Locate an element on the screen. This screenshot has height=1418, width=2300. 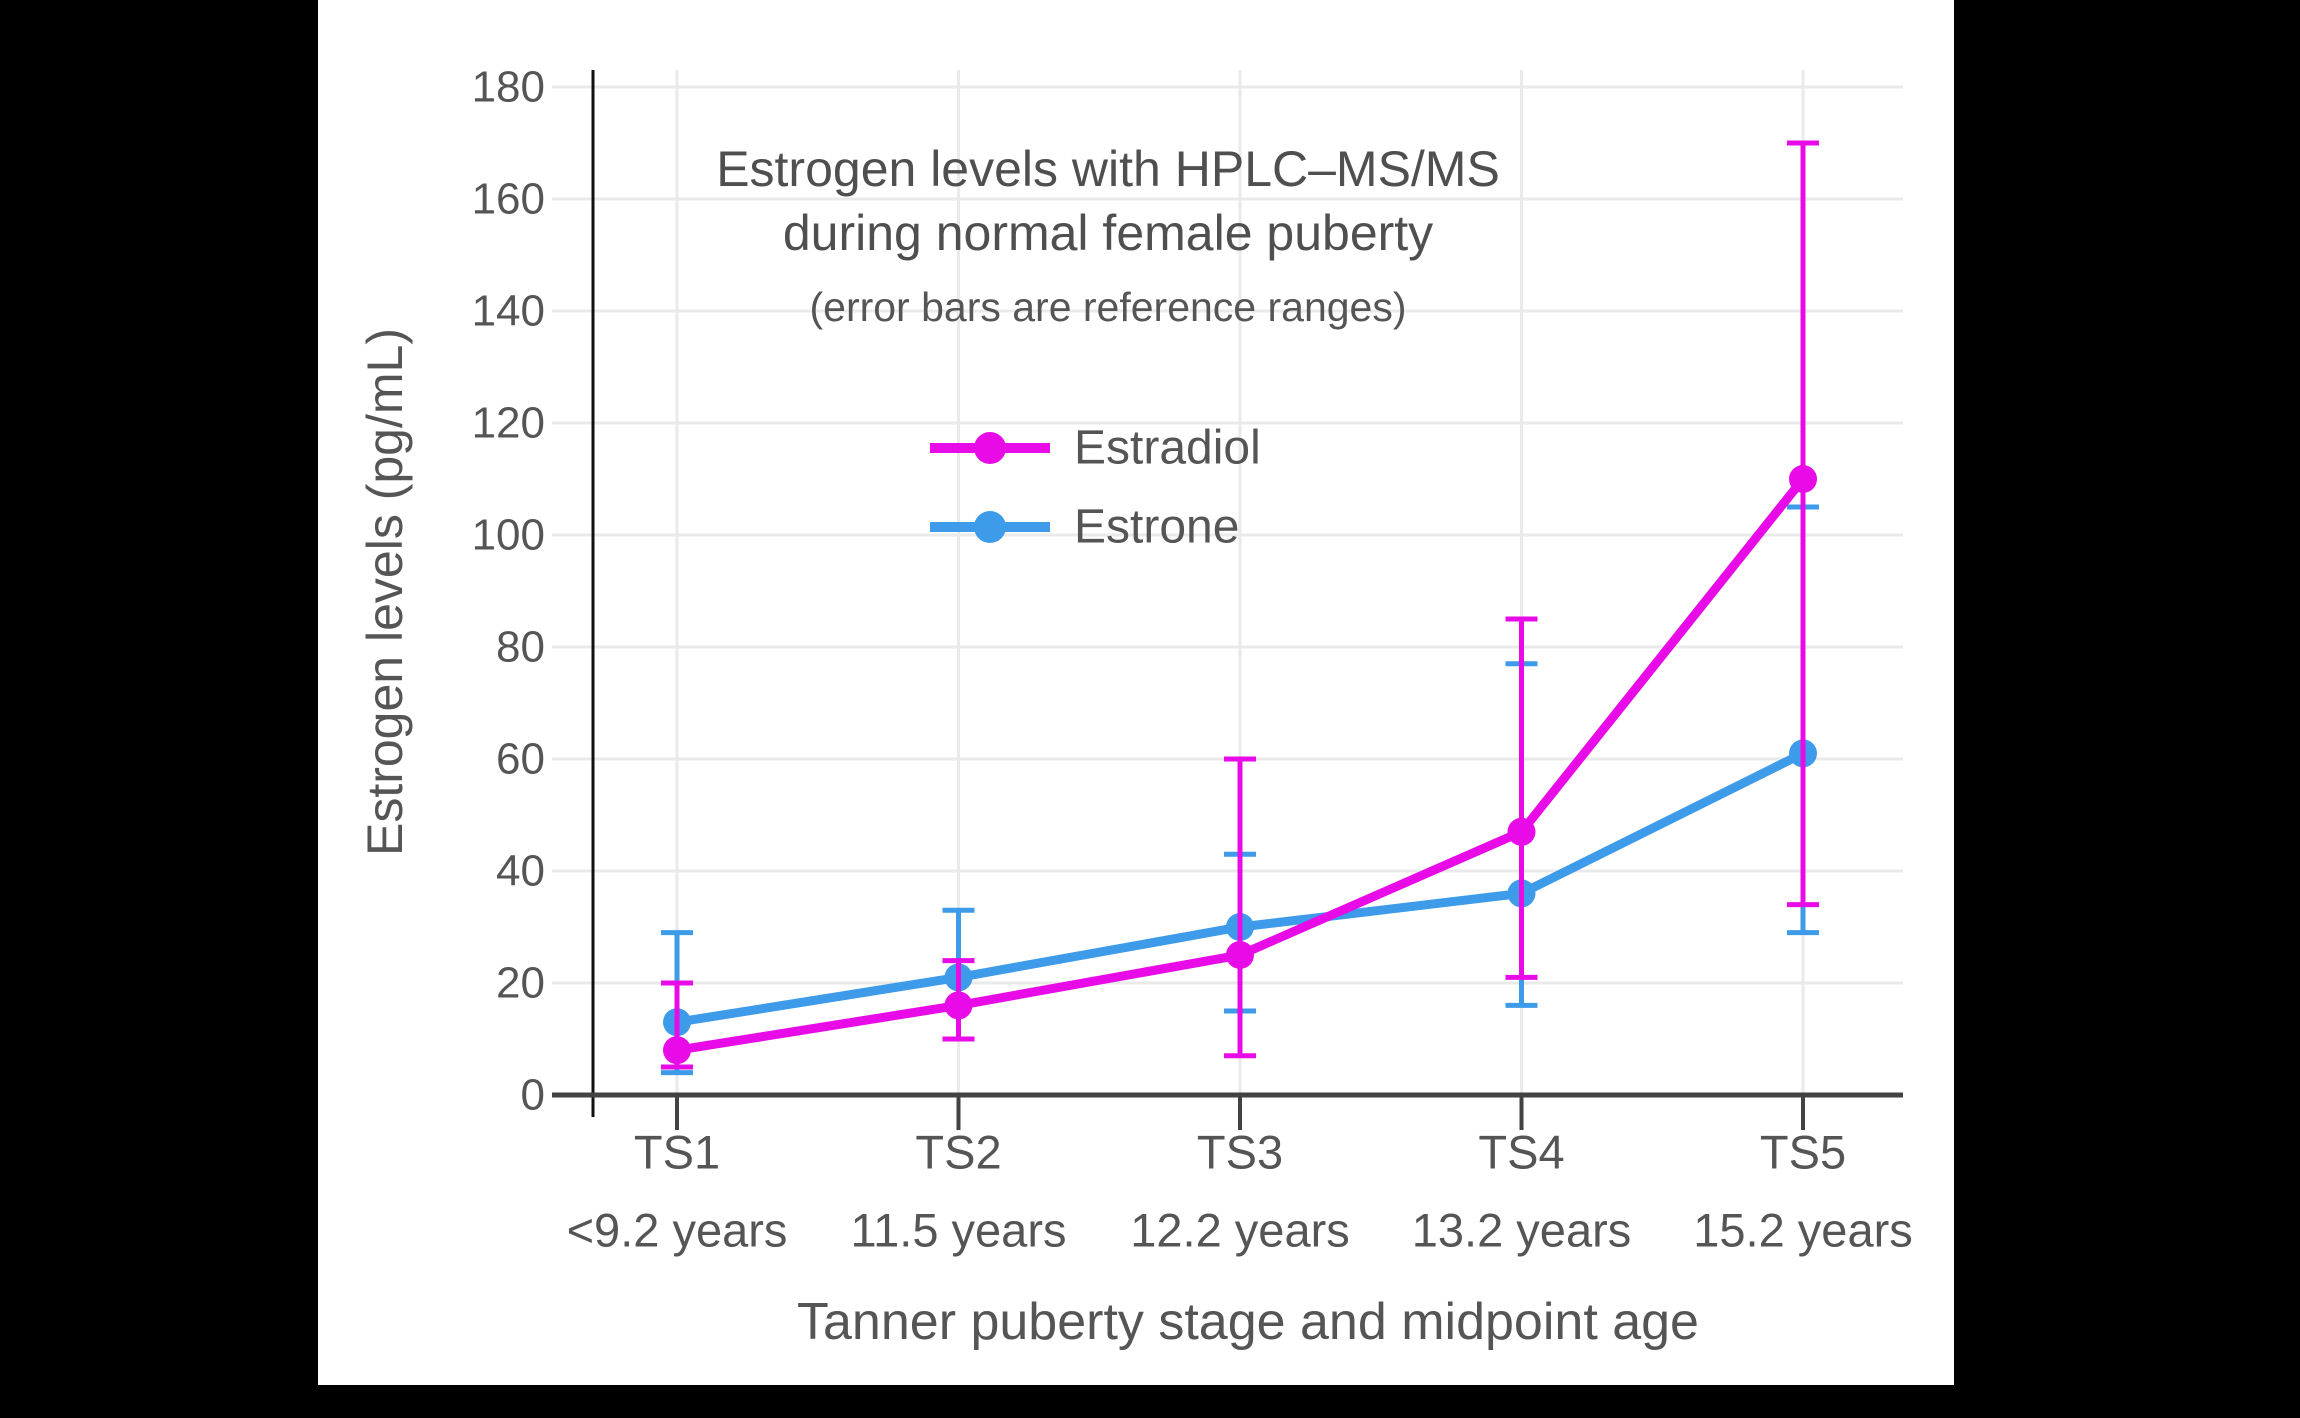
x-tick-sublabel: 13.2 years is located at coordinates (1521, 1230).